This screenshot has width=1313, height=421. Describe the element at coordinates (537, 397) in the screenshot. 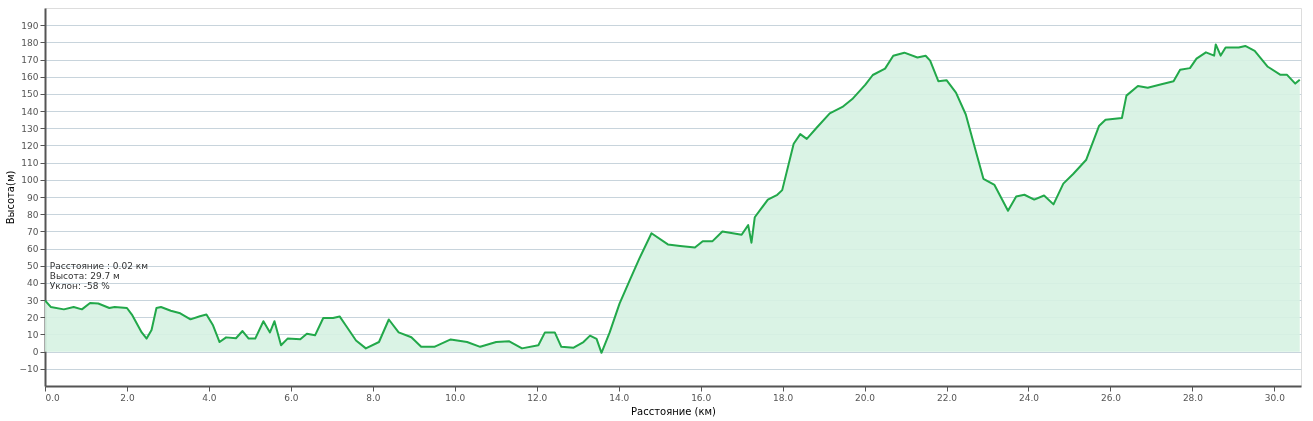

I see `x-tick-label: 12.0` at that location.